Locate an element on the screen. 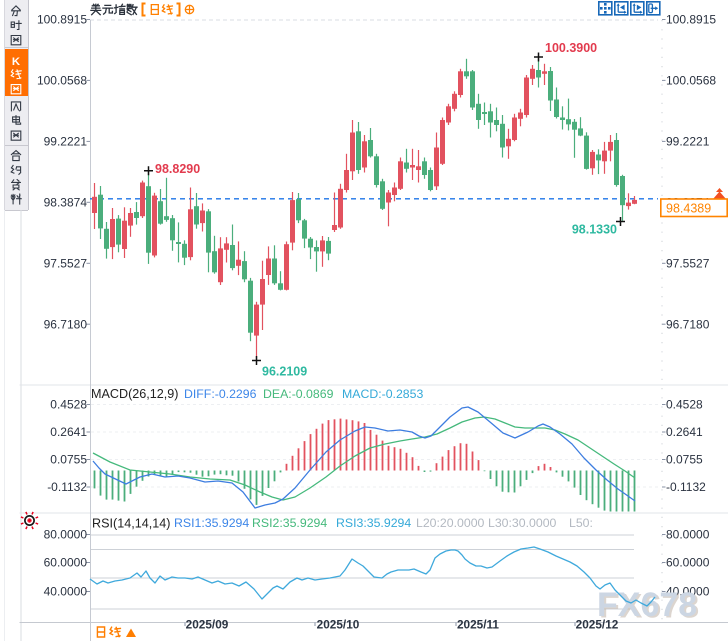  svg-text: DIFF:-0.2296 is located at coordinates (220, 394).